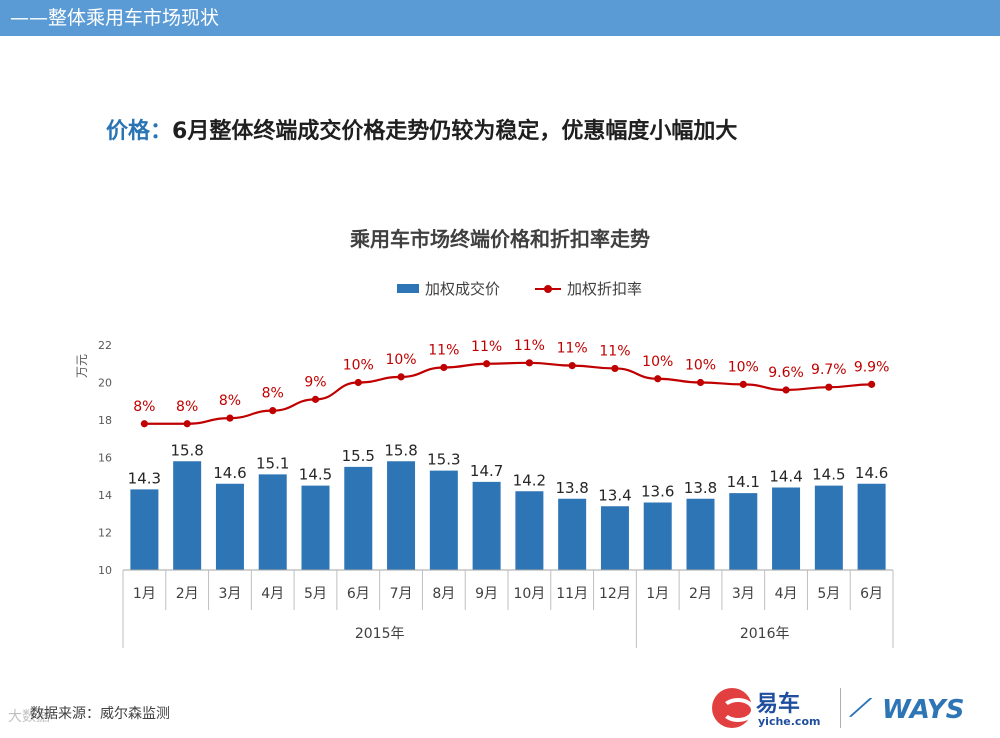  Describe the element at coordinates (82, 366) in the screenshot. I see `y-axis-label: 万元` at that location.